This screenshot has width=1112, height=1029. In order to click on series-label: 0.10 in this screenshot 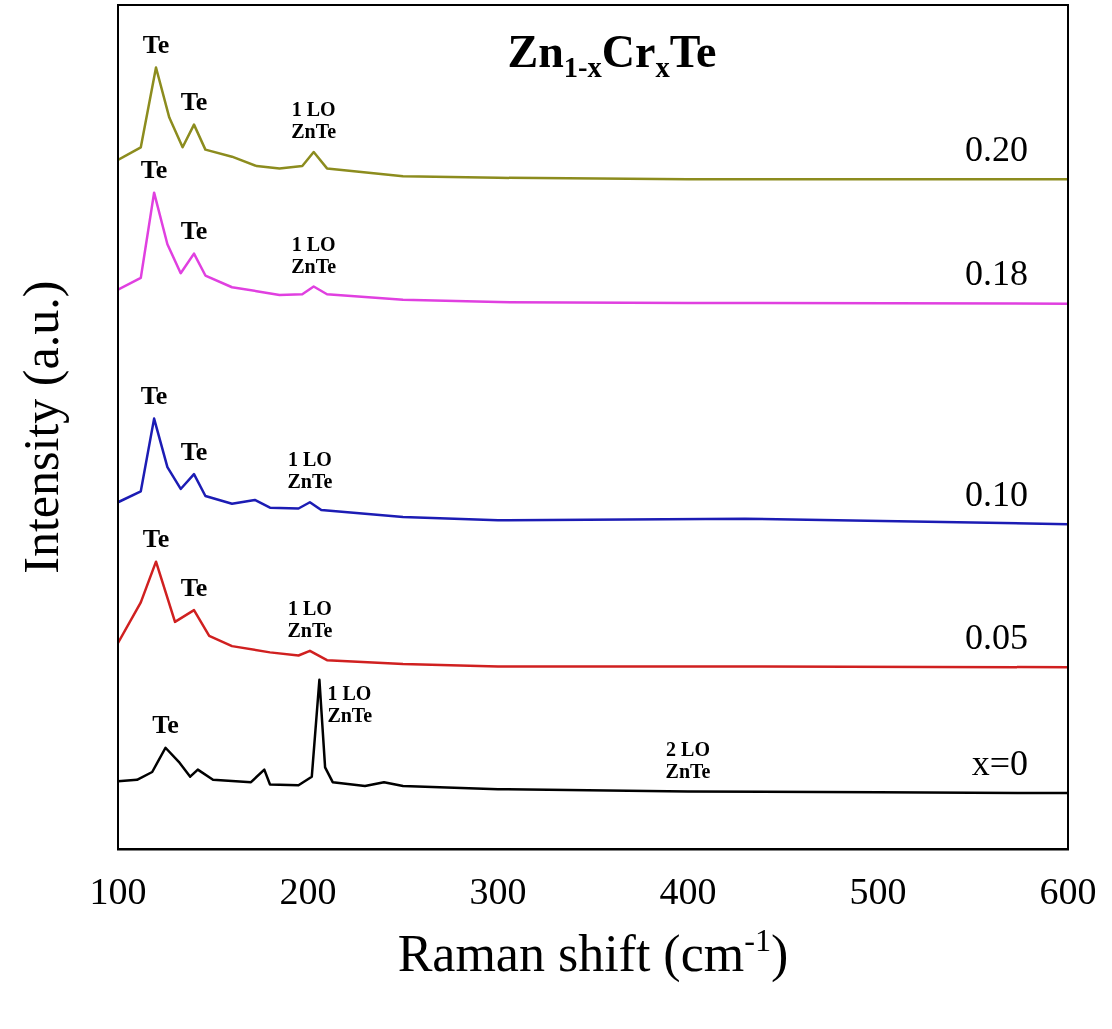, I will do `click(996, 493)`.